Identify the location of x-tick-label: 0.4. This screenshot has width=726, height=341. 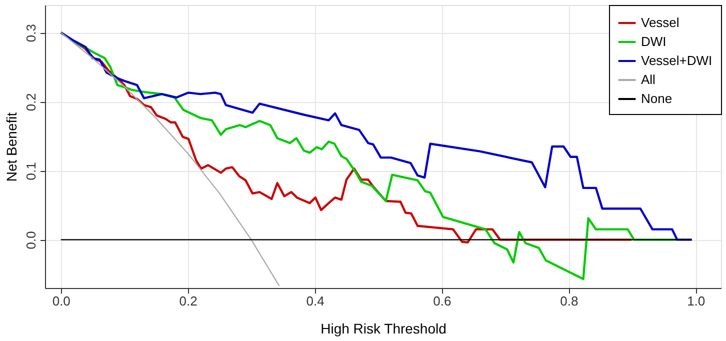
(315, 301).